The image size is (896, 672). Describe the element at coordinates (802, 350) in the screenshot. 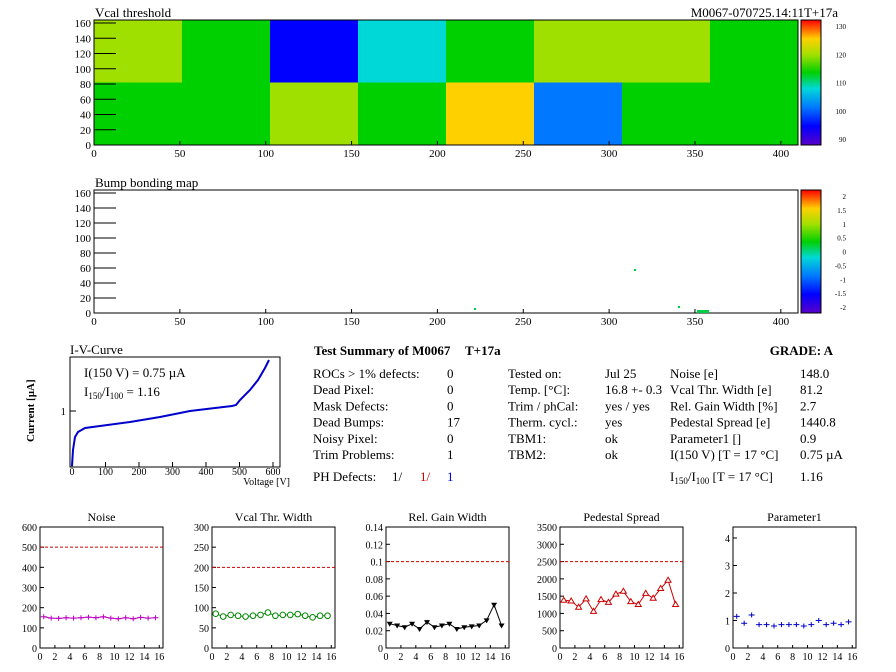

I see `grade-label: GRADE: A` at that location.